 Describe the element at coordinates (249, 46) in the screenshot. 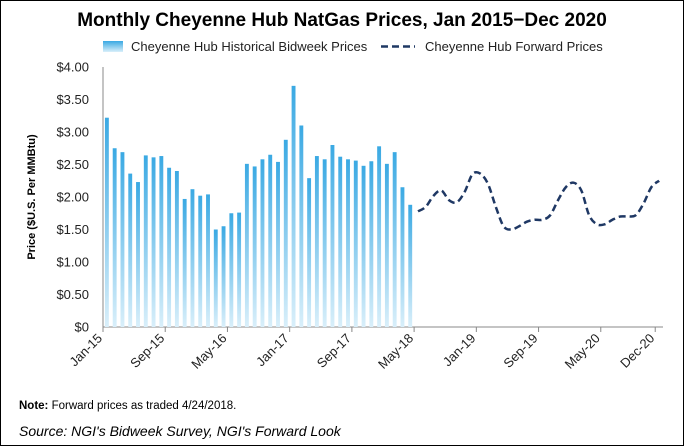

I see `legend-label-historical: Cheyenne Hub Historical Bidweek Prices` at that location.